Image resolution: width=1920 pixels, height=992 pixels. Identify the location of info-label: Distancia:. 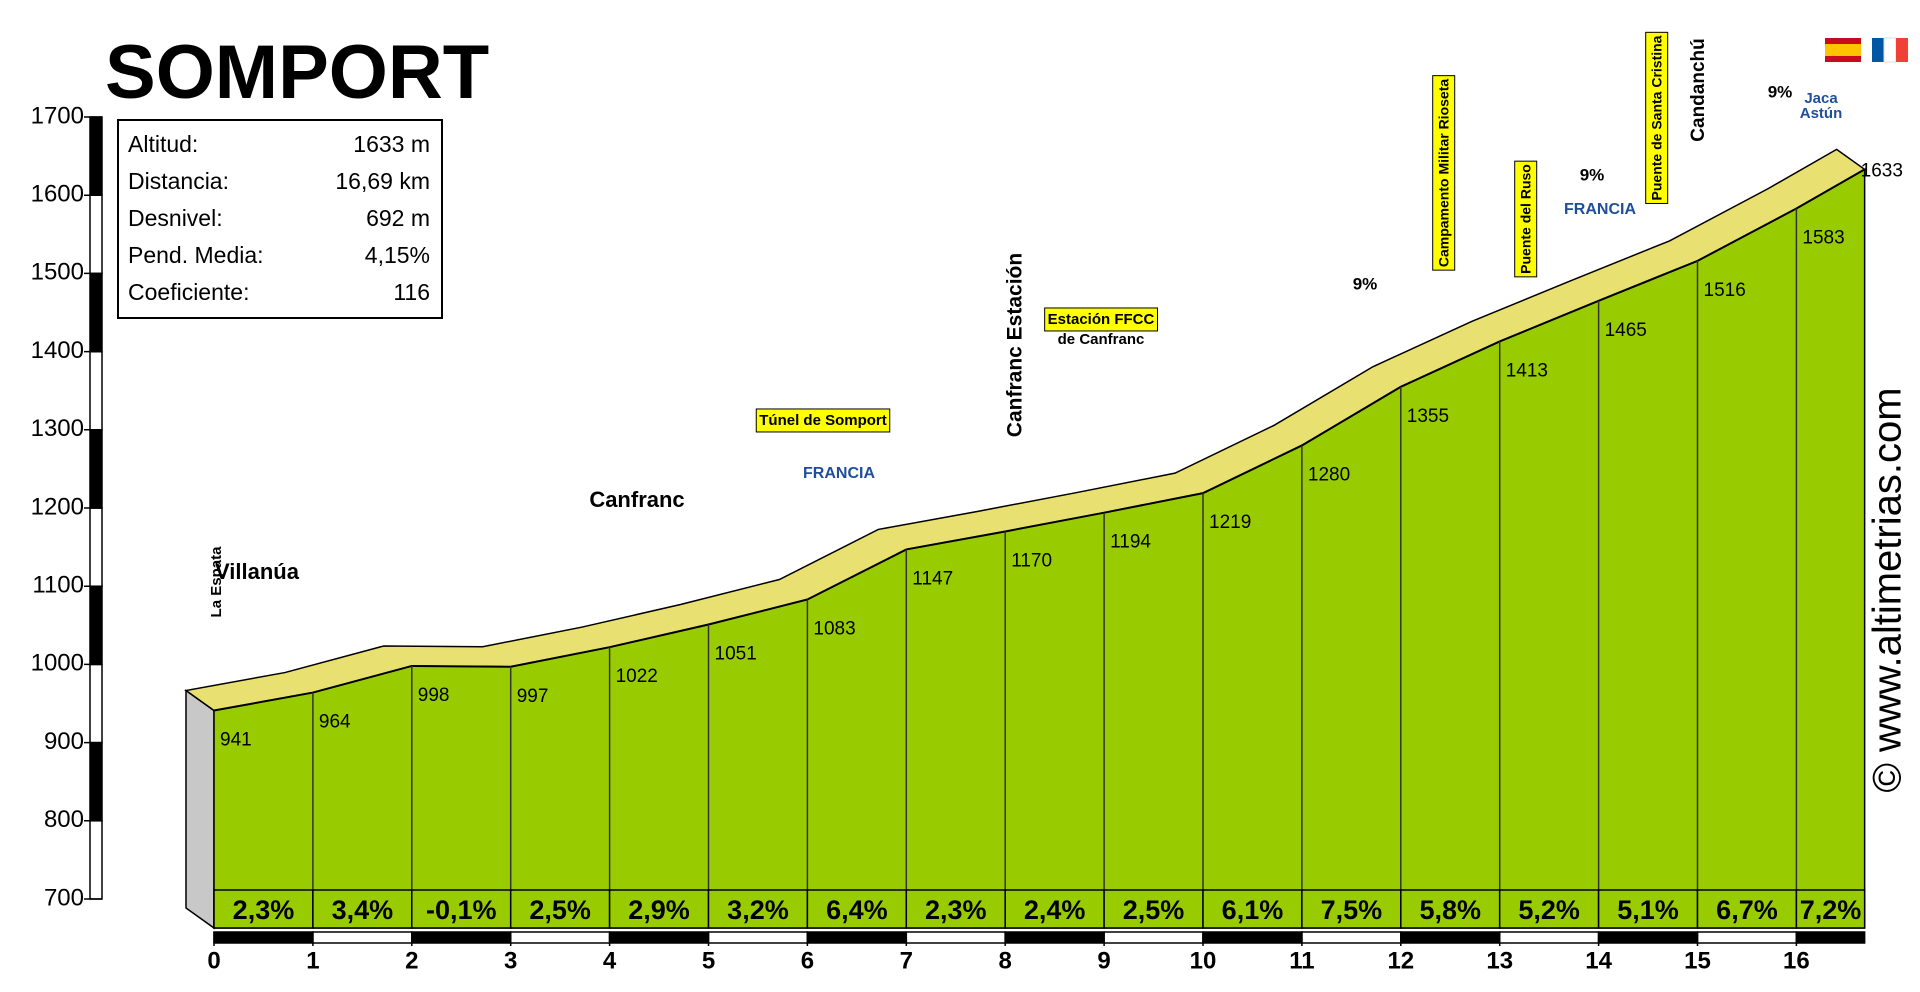
(178, 181).